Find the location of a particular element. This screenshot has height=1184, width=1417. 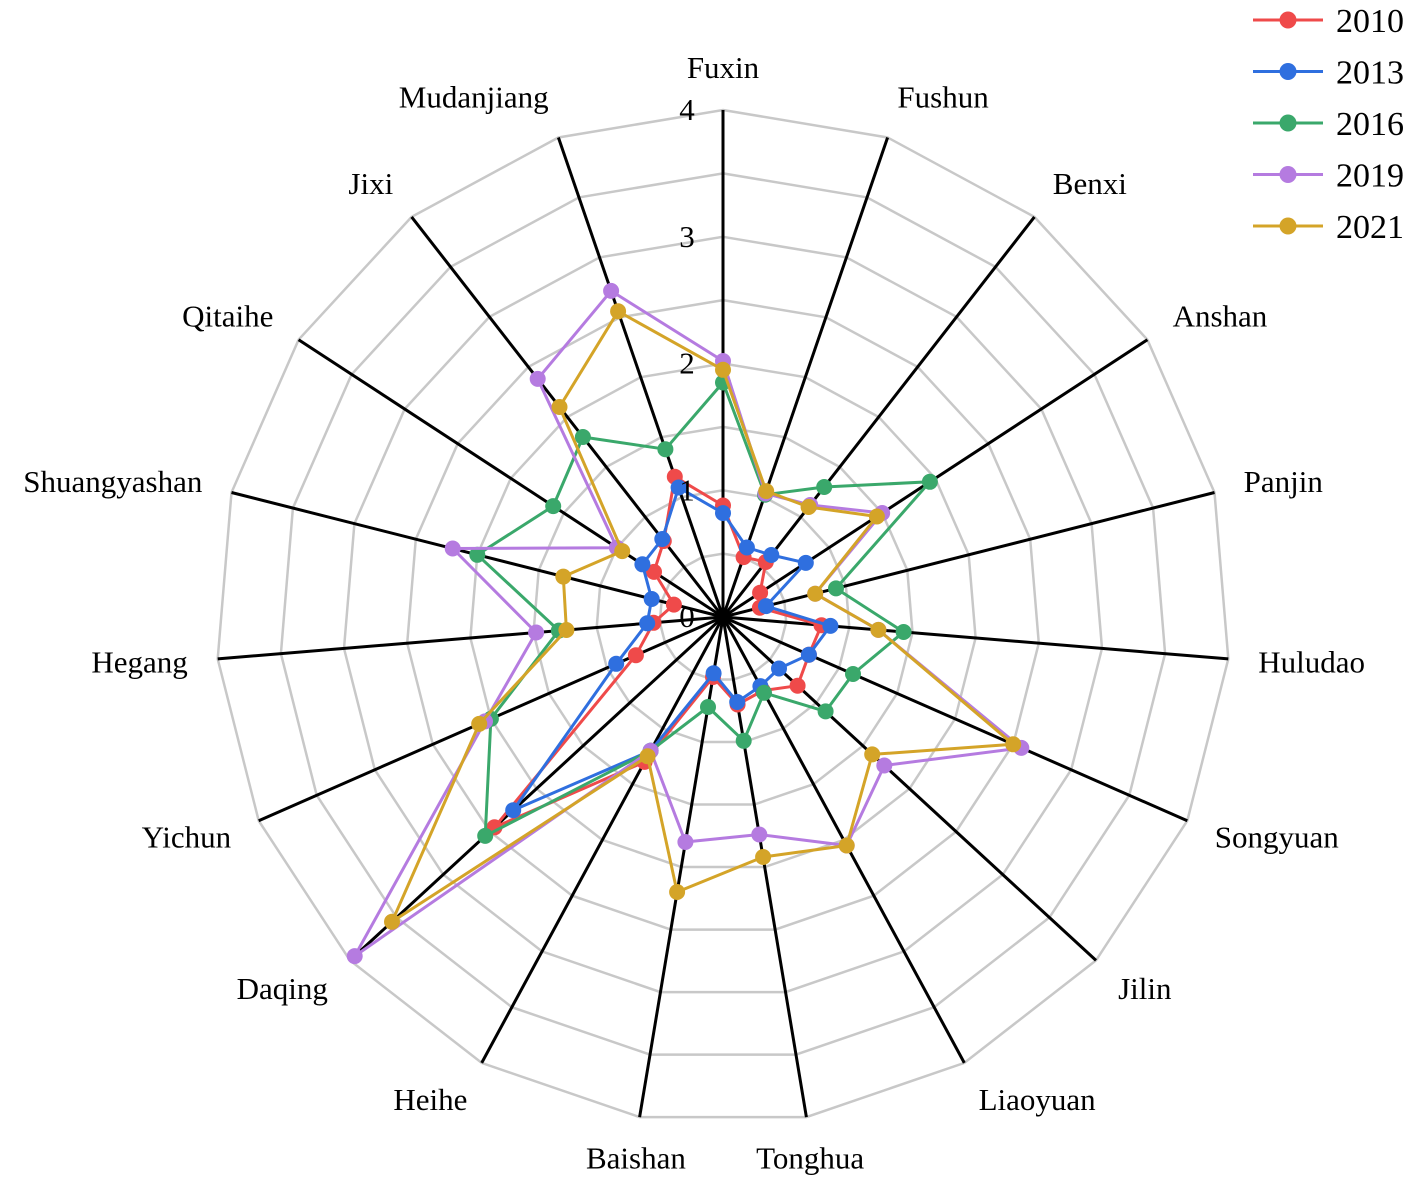

category-label: Fuxin is located at coordinates (723, 67).